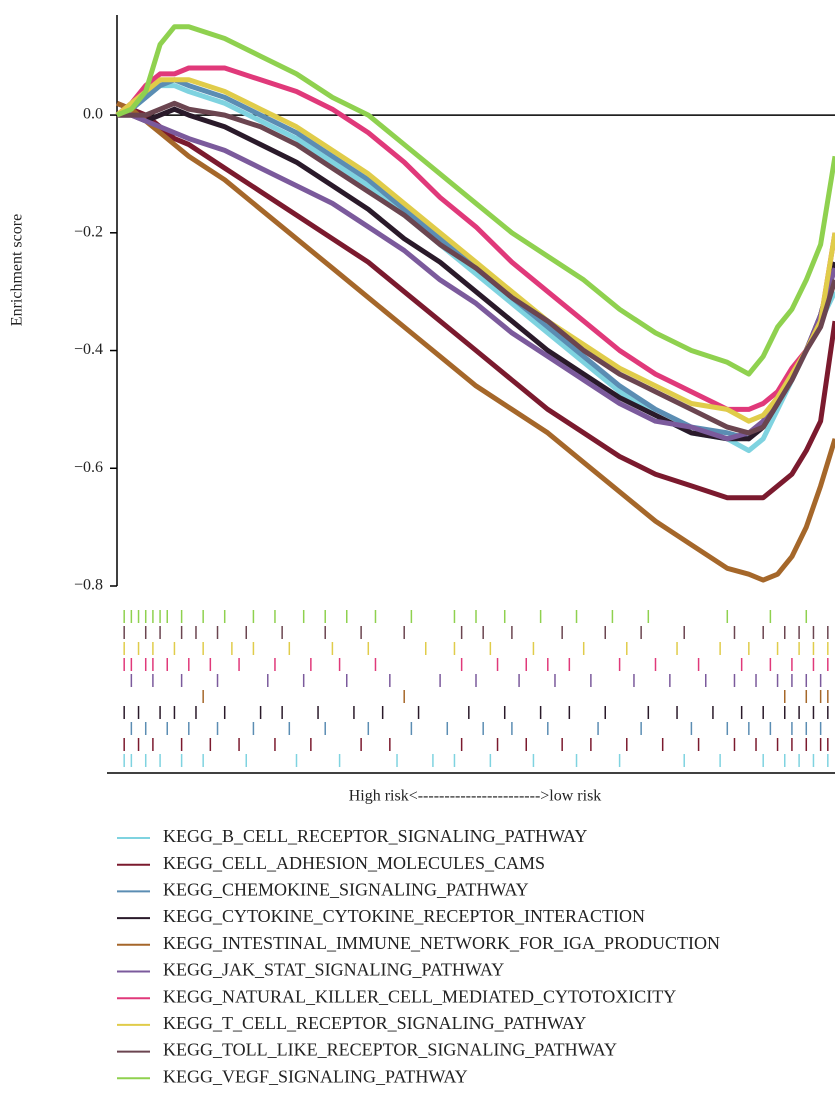  I want to click on y-tick-label: −0.4, so click(88, 349).